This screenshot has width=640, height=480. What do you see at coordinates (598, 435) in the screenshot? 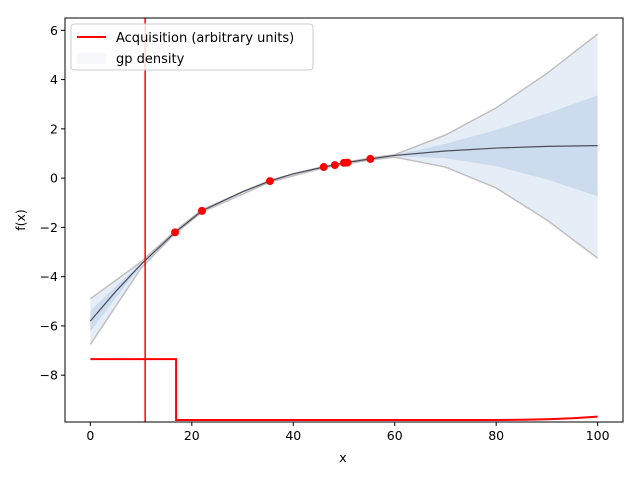
I see `x-tick-label: 100` at bounding box center [598, 435].